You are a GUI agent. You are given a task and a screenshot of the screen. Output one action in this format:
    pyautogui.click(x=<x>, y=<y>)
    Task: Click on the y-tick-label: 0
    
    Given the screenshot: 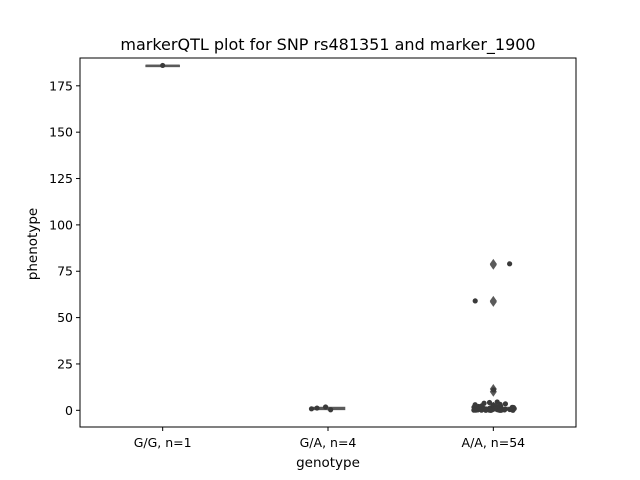 What is the action you would take?
    pyautogui.click(x=69, y=410)
    